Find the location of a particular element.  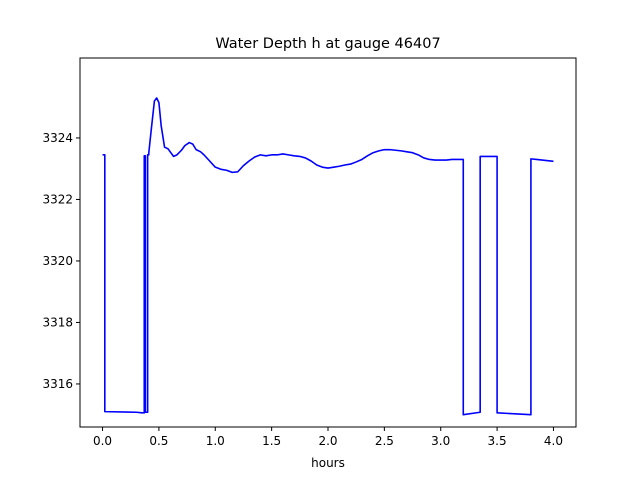

x-axis: 0.0 0.5 1.0 1.5 2.0 2.5 3.0 3.5 4.0 is located at coordinates (328, 437).